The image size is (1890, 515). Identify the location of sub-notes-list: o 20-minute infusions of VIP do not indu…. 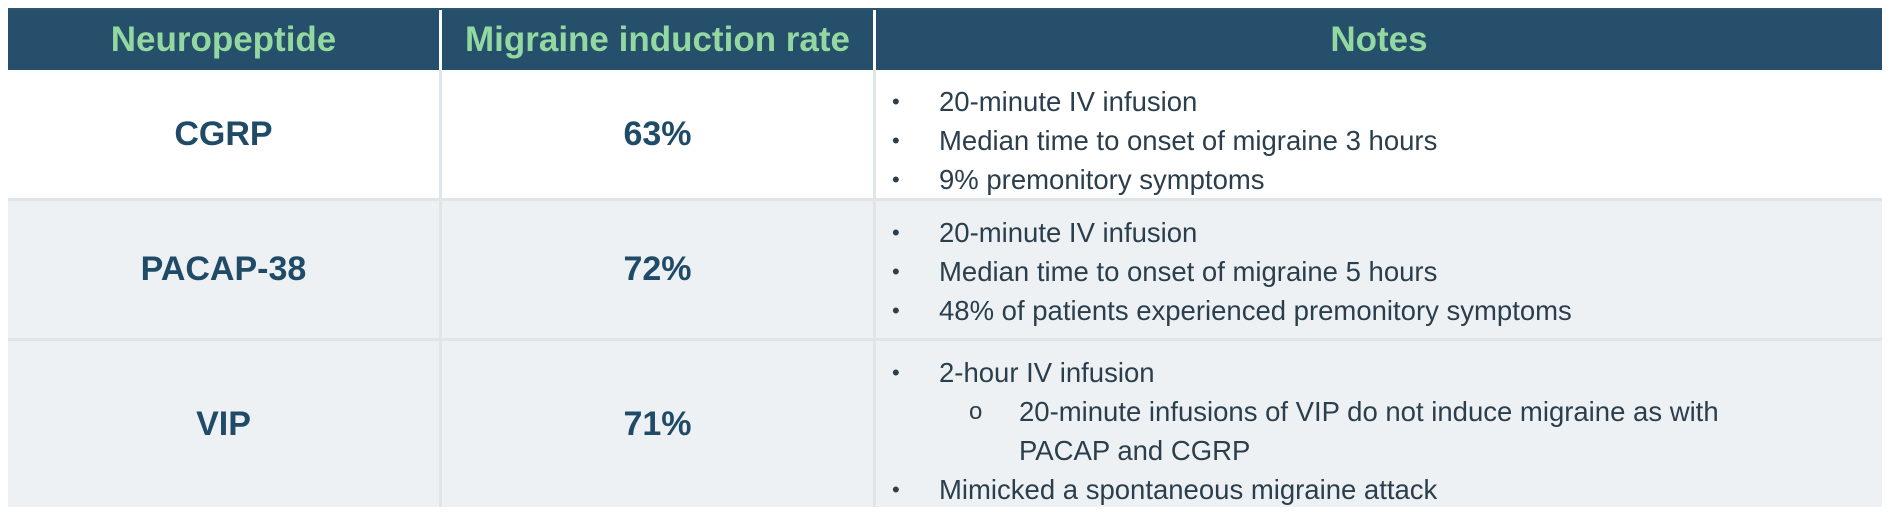
(1410, 431).